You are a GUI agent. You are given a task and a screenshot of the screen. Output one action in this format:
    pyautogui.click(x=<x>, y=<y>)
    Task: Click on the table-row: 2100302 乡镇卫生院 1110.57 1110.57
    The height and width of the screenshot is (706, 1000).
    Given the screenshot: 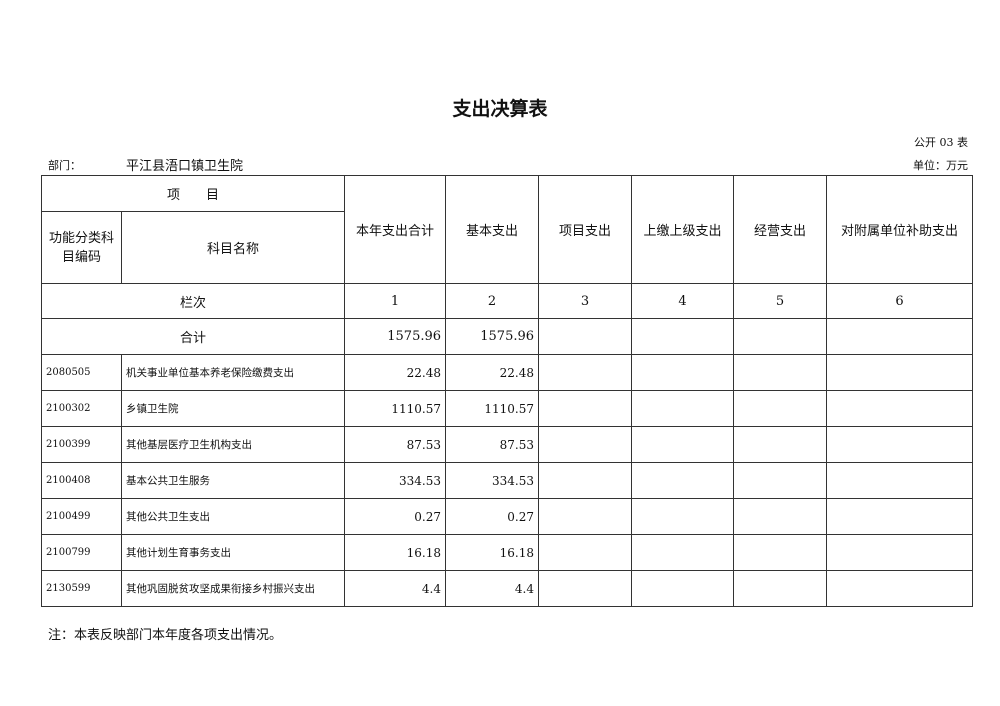 What is the action you would take?
    pyautogui.click(x=507, y=408)
    